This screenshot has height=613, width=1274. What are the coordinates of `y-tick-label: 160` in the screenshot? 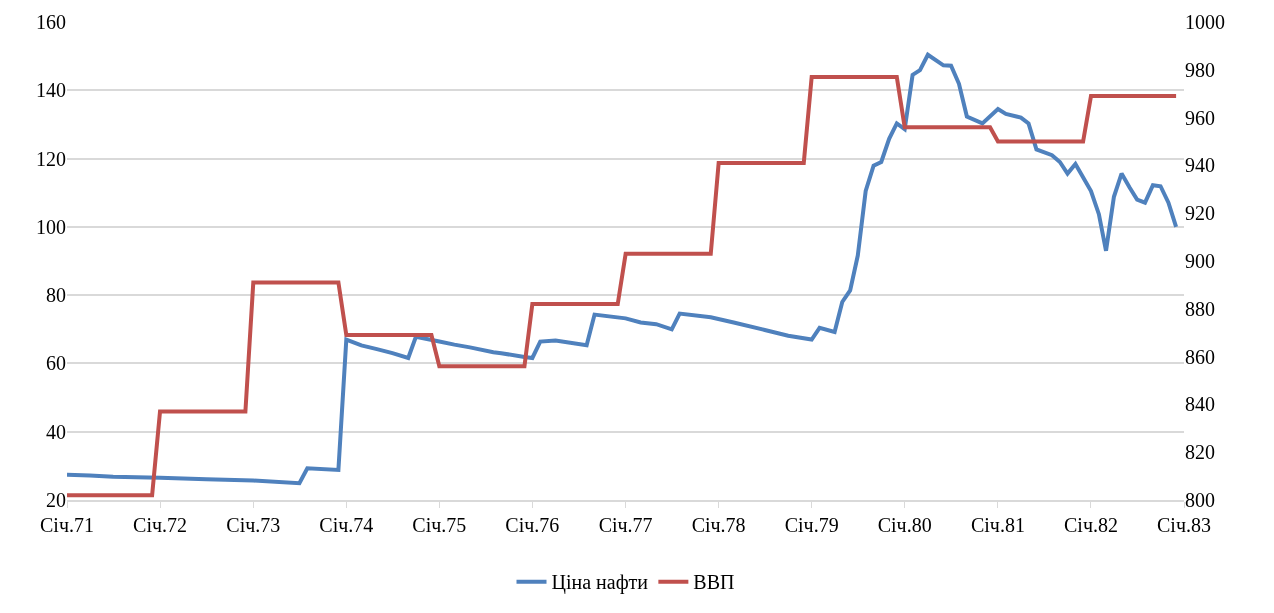 It's located at (51, 22).